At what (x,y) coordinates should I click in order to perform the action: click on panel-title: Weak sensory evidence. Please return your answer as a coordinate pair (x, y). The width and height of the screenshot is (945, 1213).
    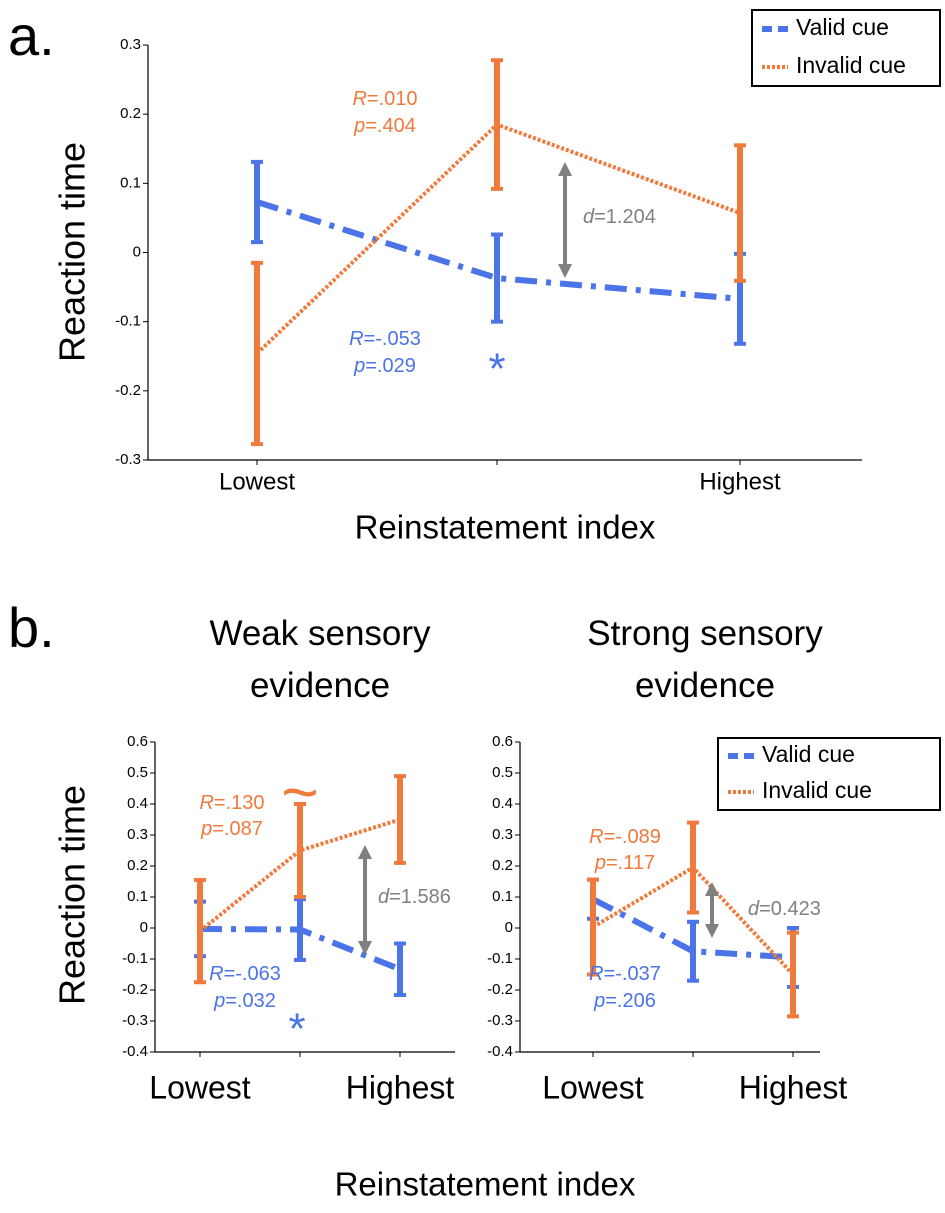
    Looking at the image, I should click on (320, 659).